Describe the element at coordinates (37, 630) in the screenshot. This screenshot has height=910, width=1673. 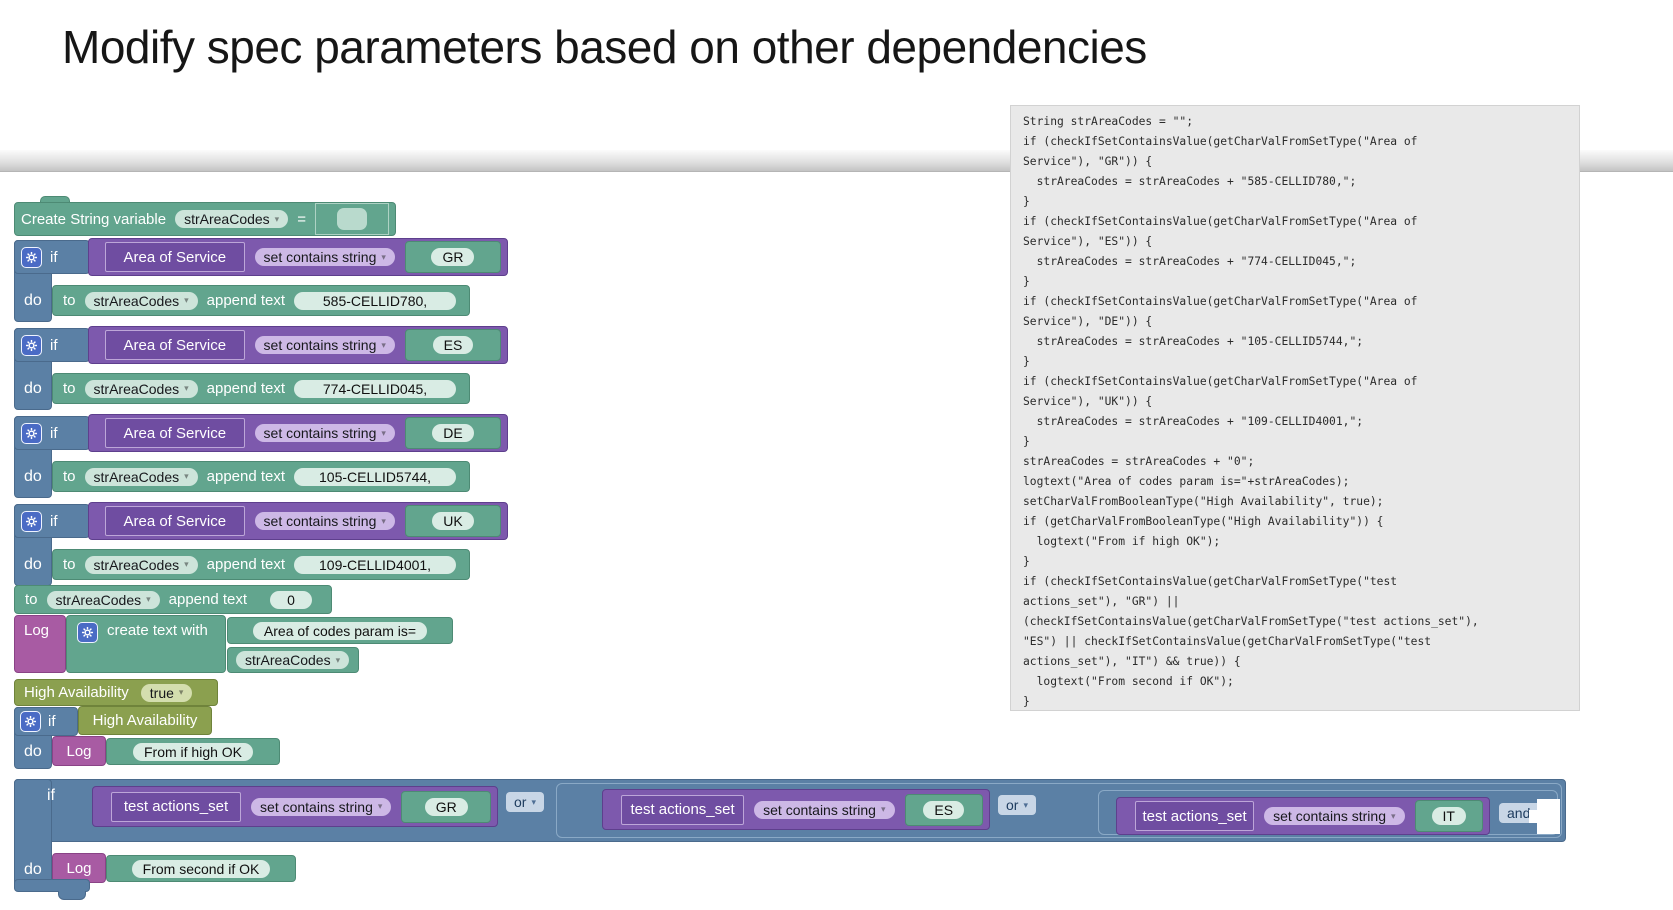
I see `log-label: Log` at that location.